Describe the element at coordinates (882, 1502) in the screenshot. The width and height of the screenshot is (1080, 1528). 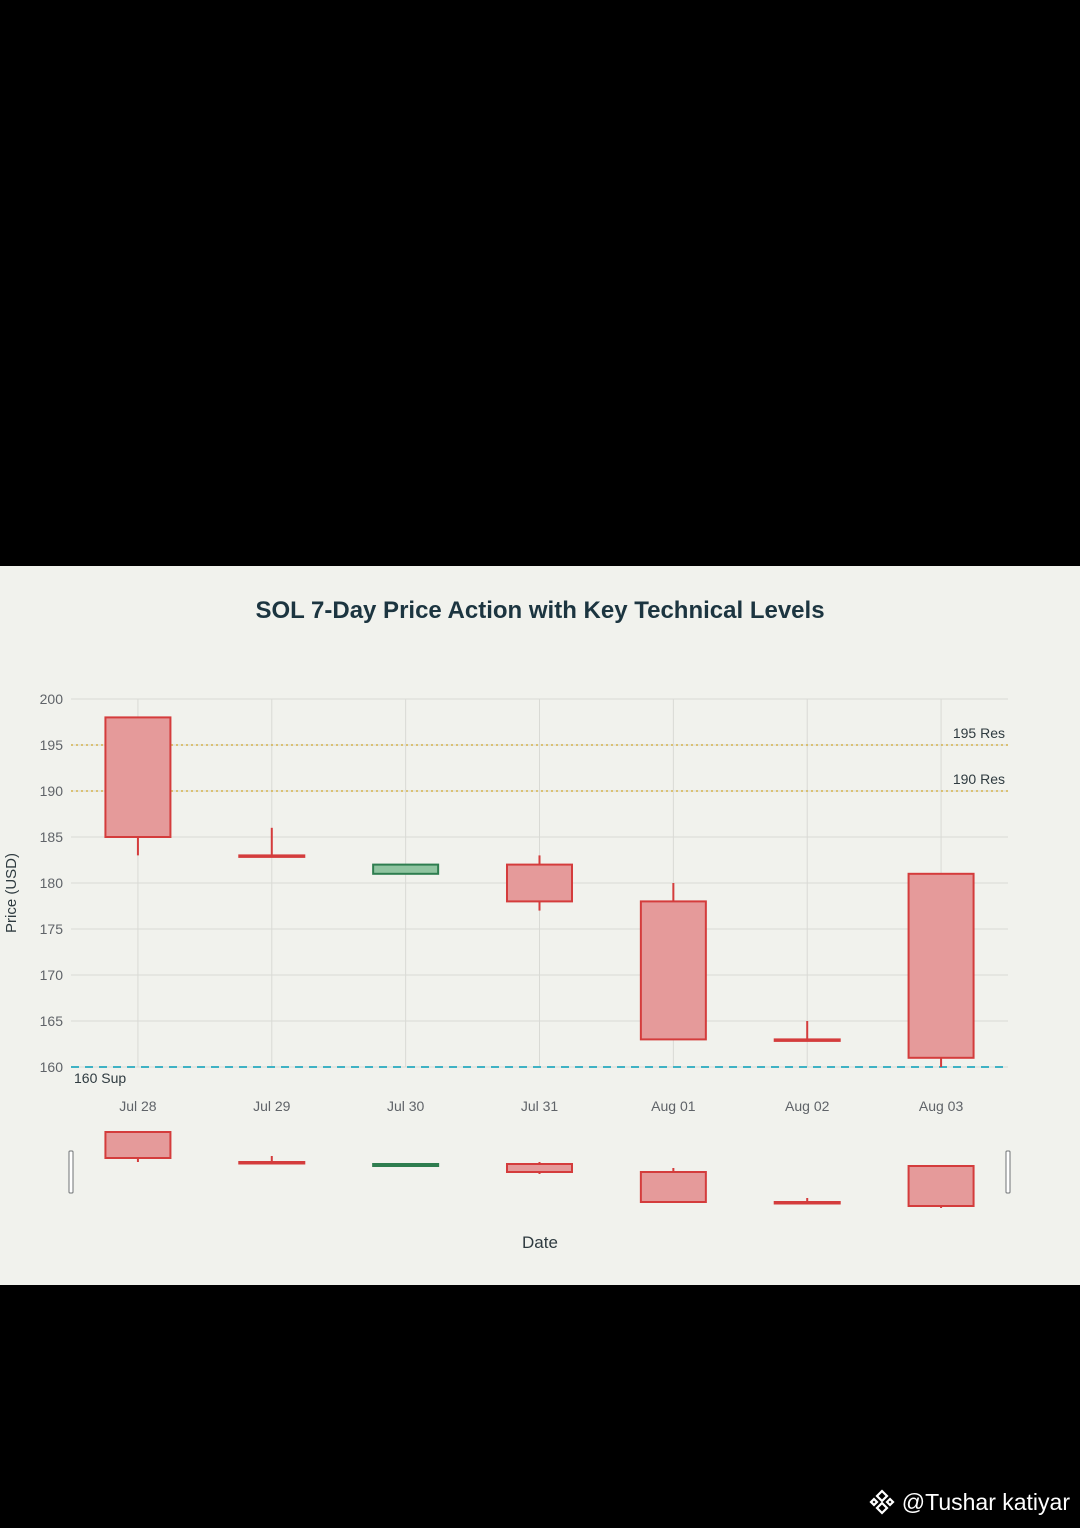
I see `binance-logo-icon` at that location.